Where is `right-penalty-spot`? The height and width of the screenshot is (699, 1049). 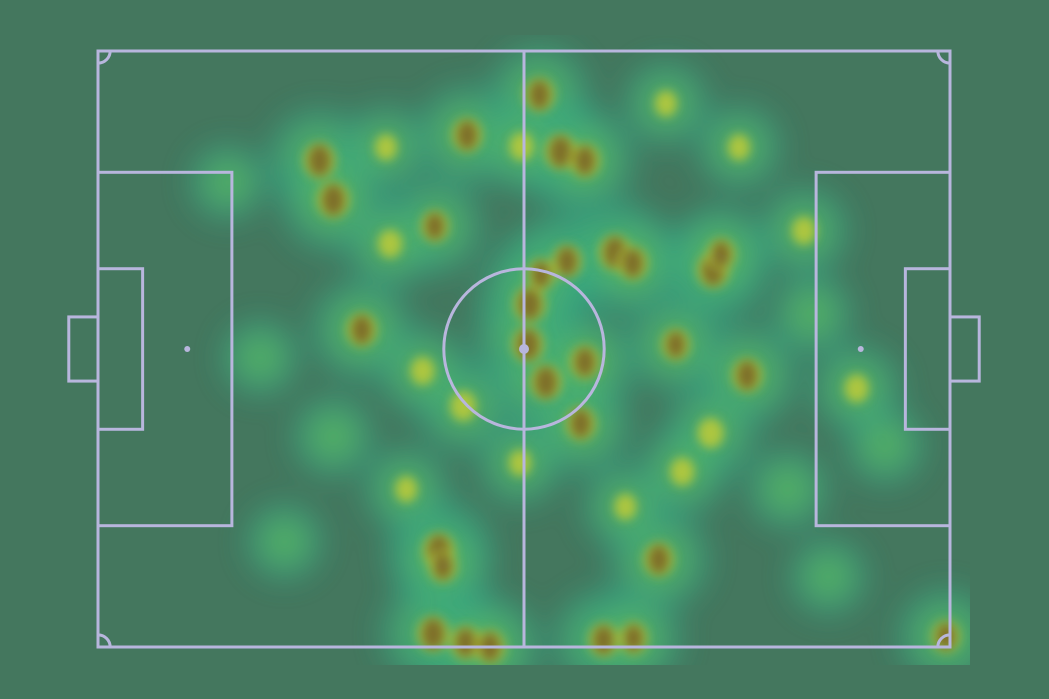
right-penalty-spot is located at coordinates (860, 349).